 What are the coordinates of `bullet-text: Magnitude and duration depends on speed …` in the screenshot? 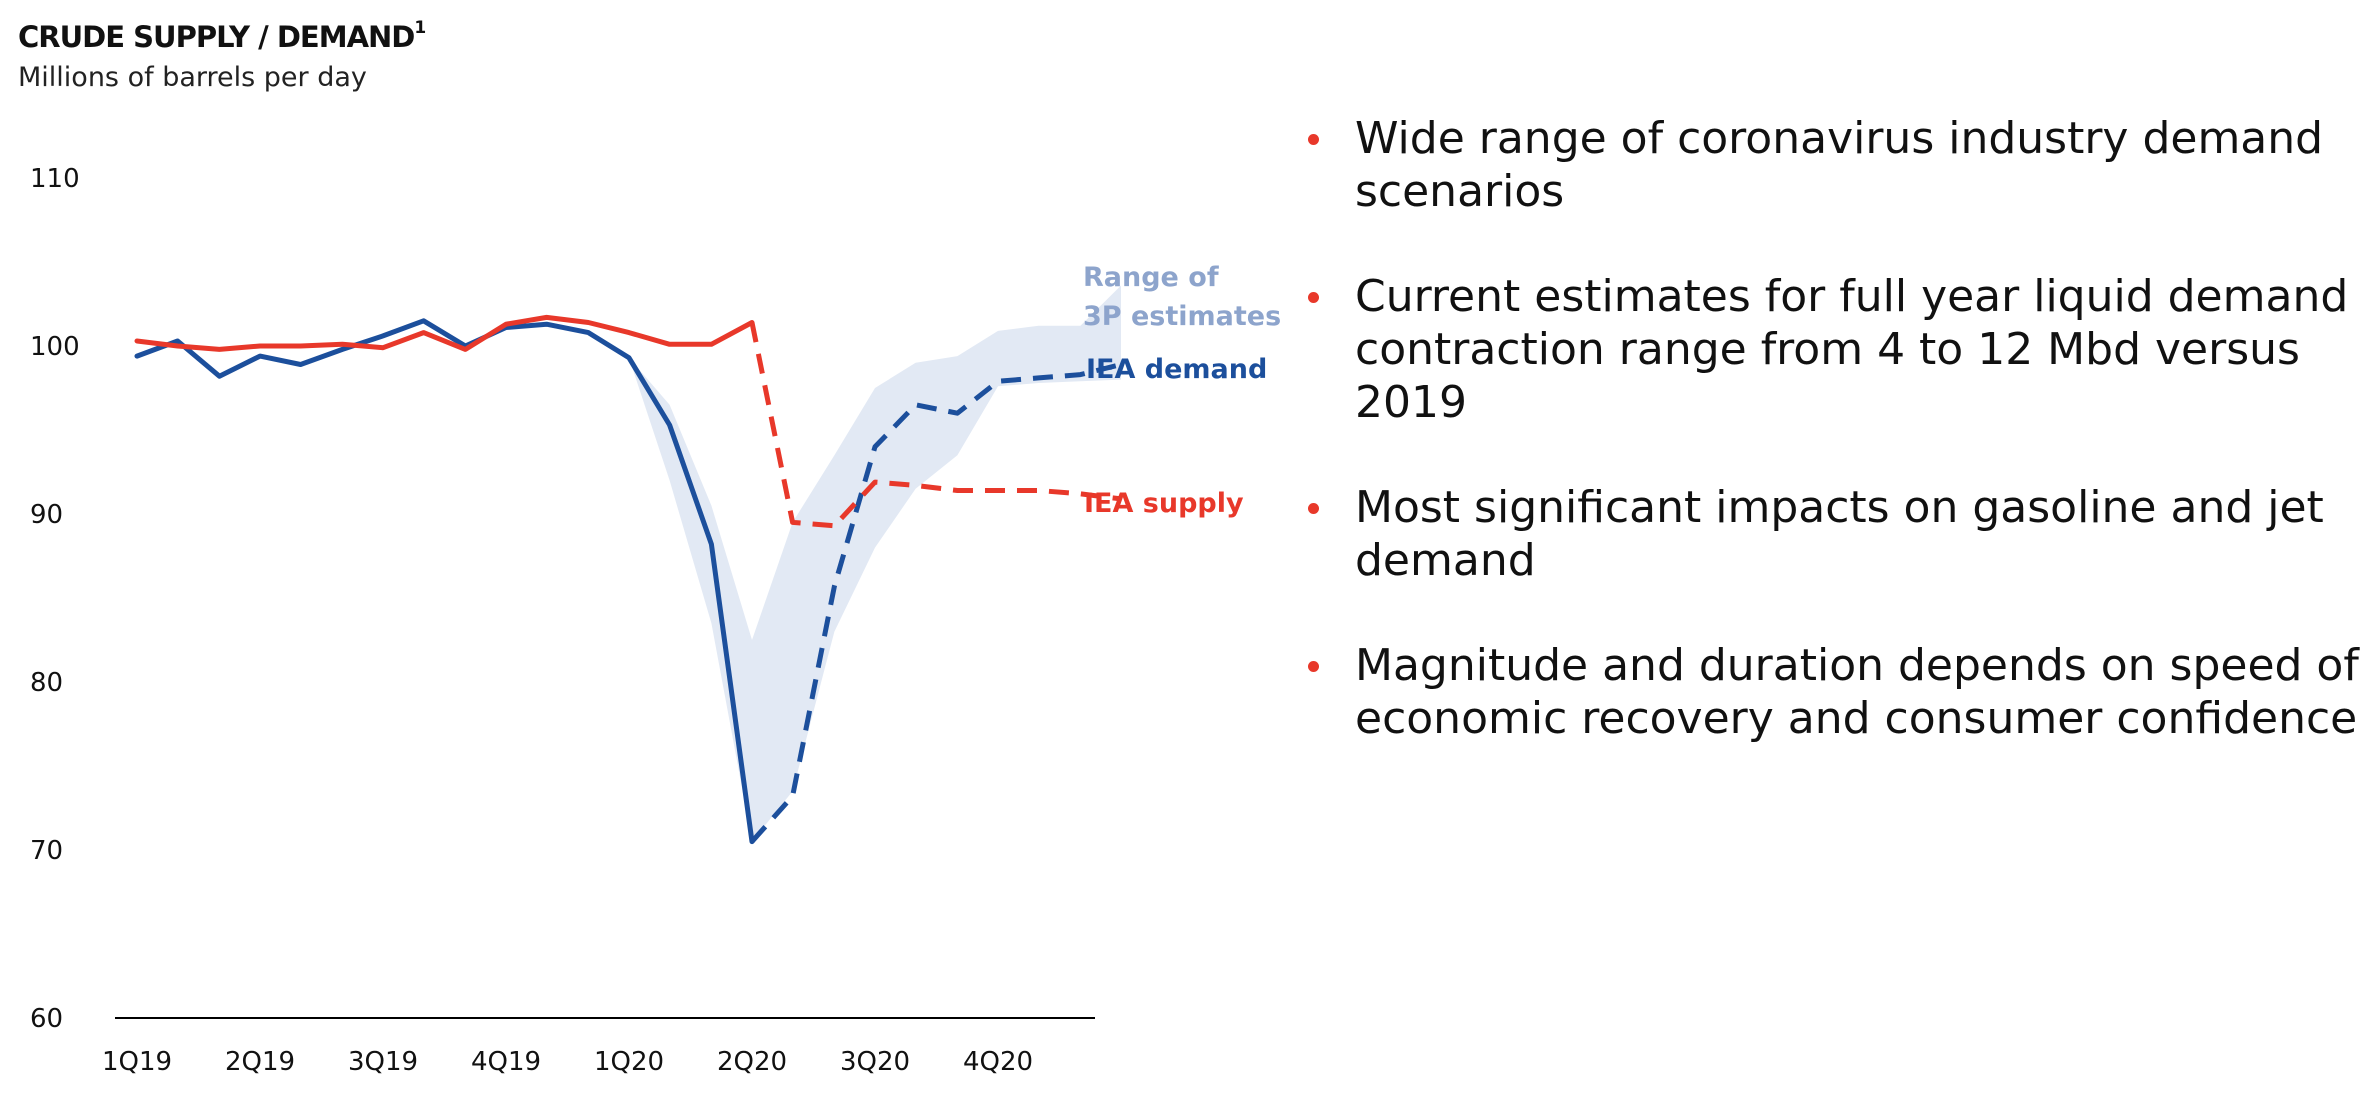 It's located at (1857, 692).